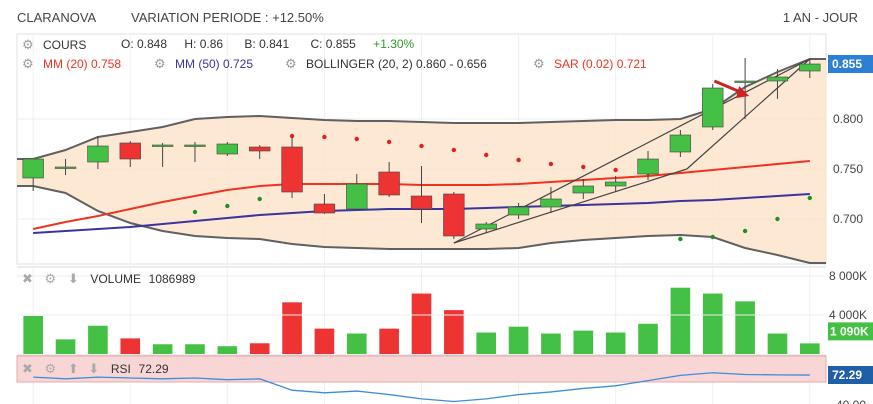  Describe the element at coordinates (172, 279) in the screenshot. I see `volume-value: 1086989` at that location.